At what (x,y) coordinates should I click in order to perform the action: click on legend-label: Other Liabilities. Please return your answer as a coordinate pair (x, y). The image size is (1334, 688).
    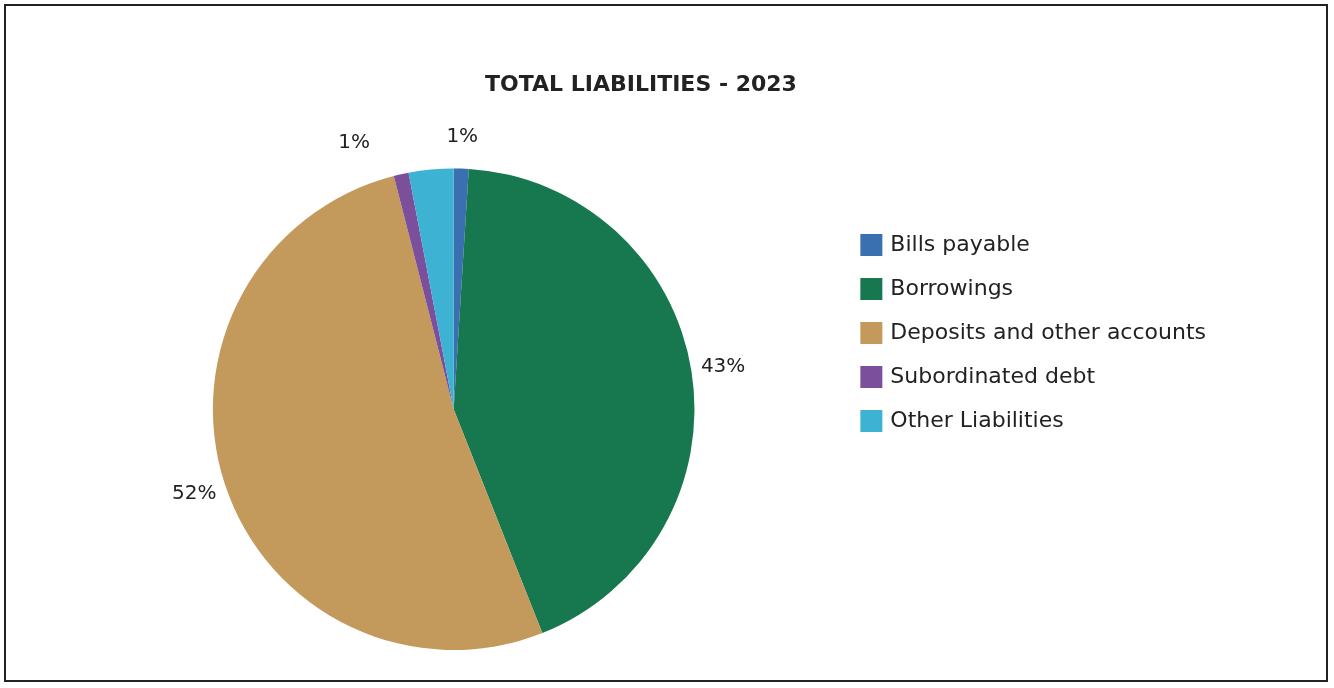
    Looking at the image, I should click on (977, 419).